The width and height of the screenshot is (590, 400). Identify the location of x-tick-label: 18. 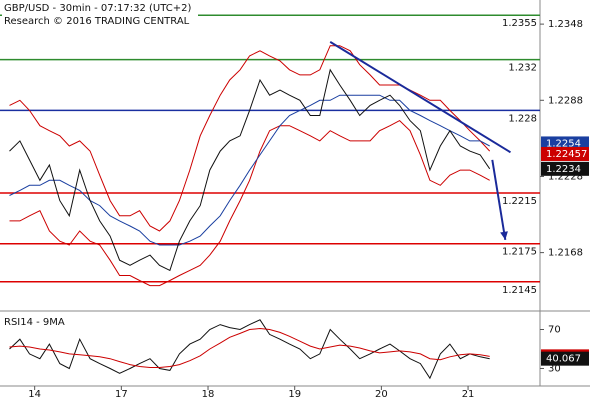
(208, 394).